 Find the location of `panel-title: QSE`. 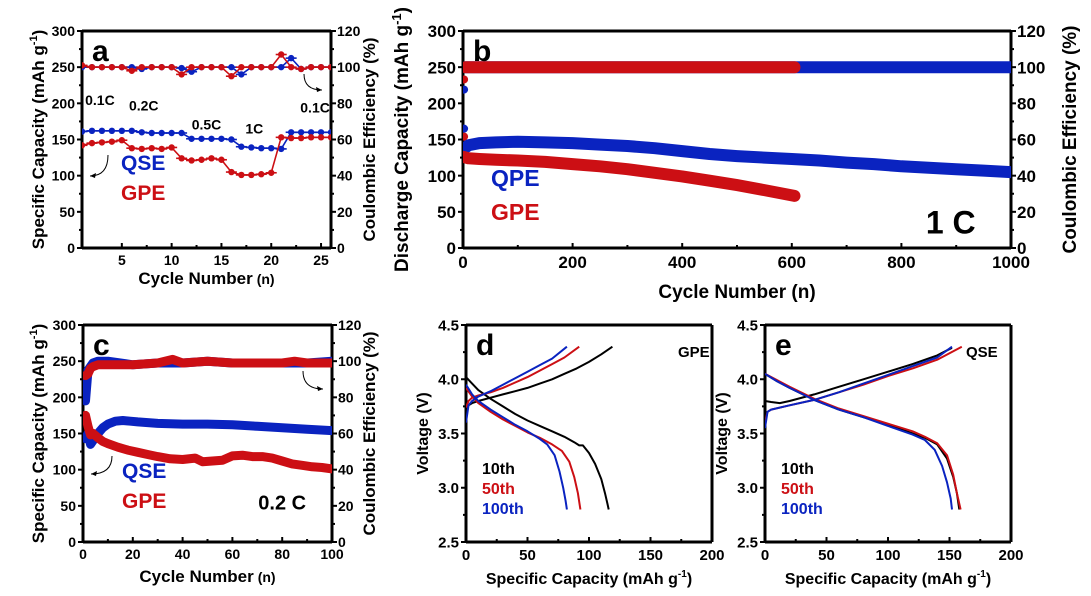

panel-title: QSE is located at coordinates (982, 352).